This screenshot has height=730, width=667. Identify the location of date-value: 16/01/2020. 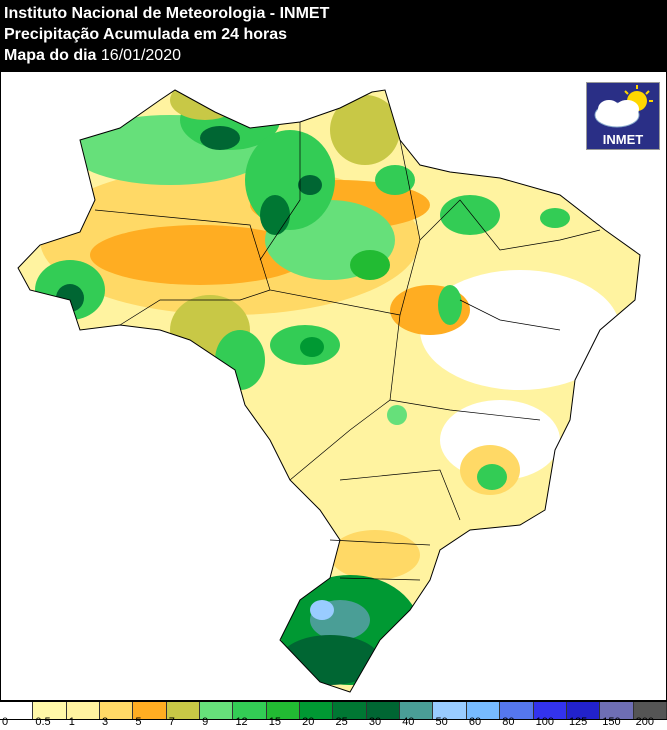
(140, 55).